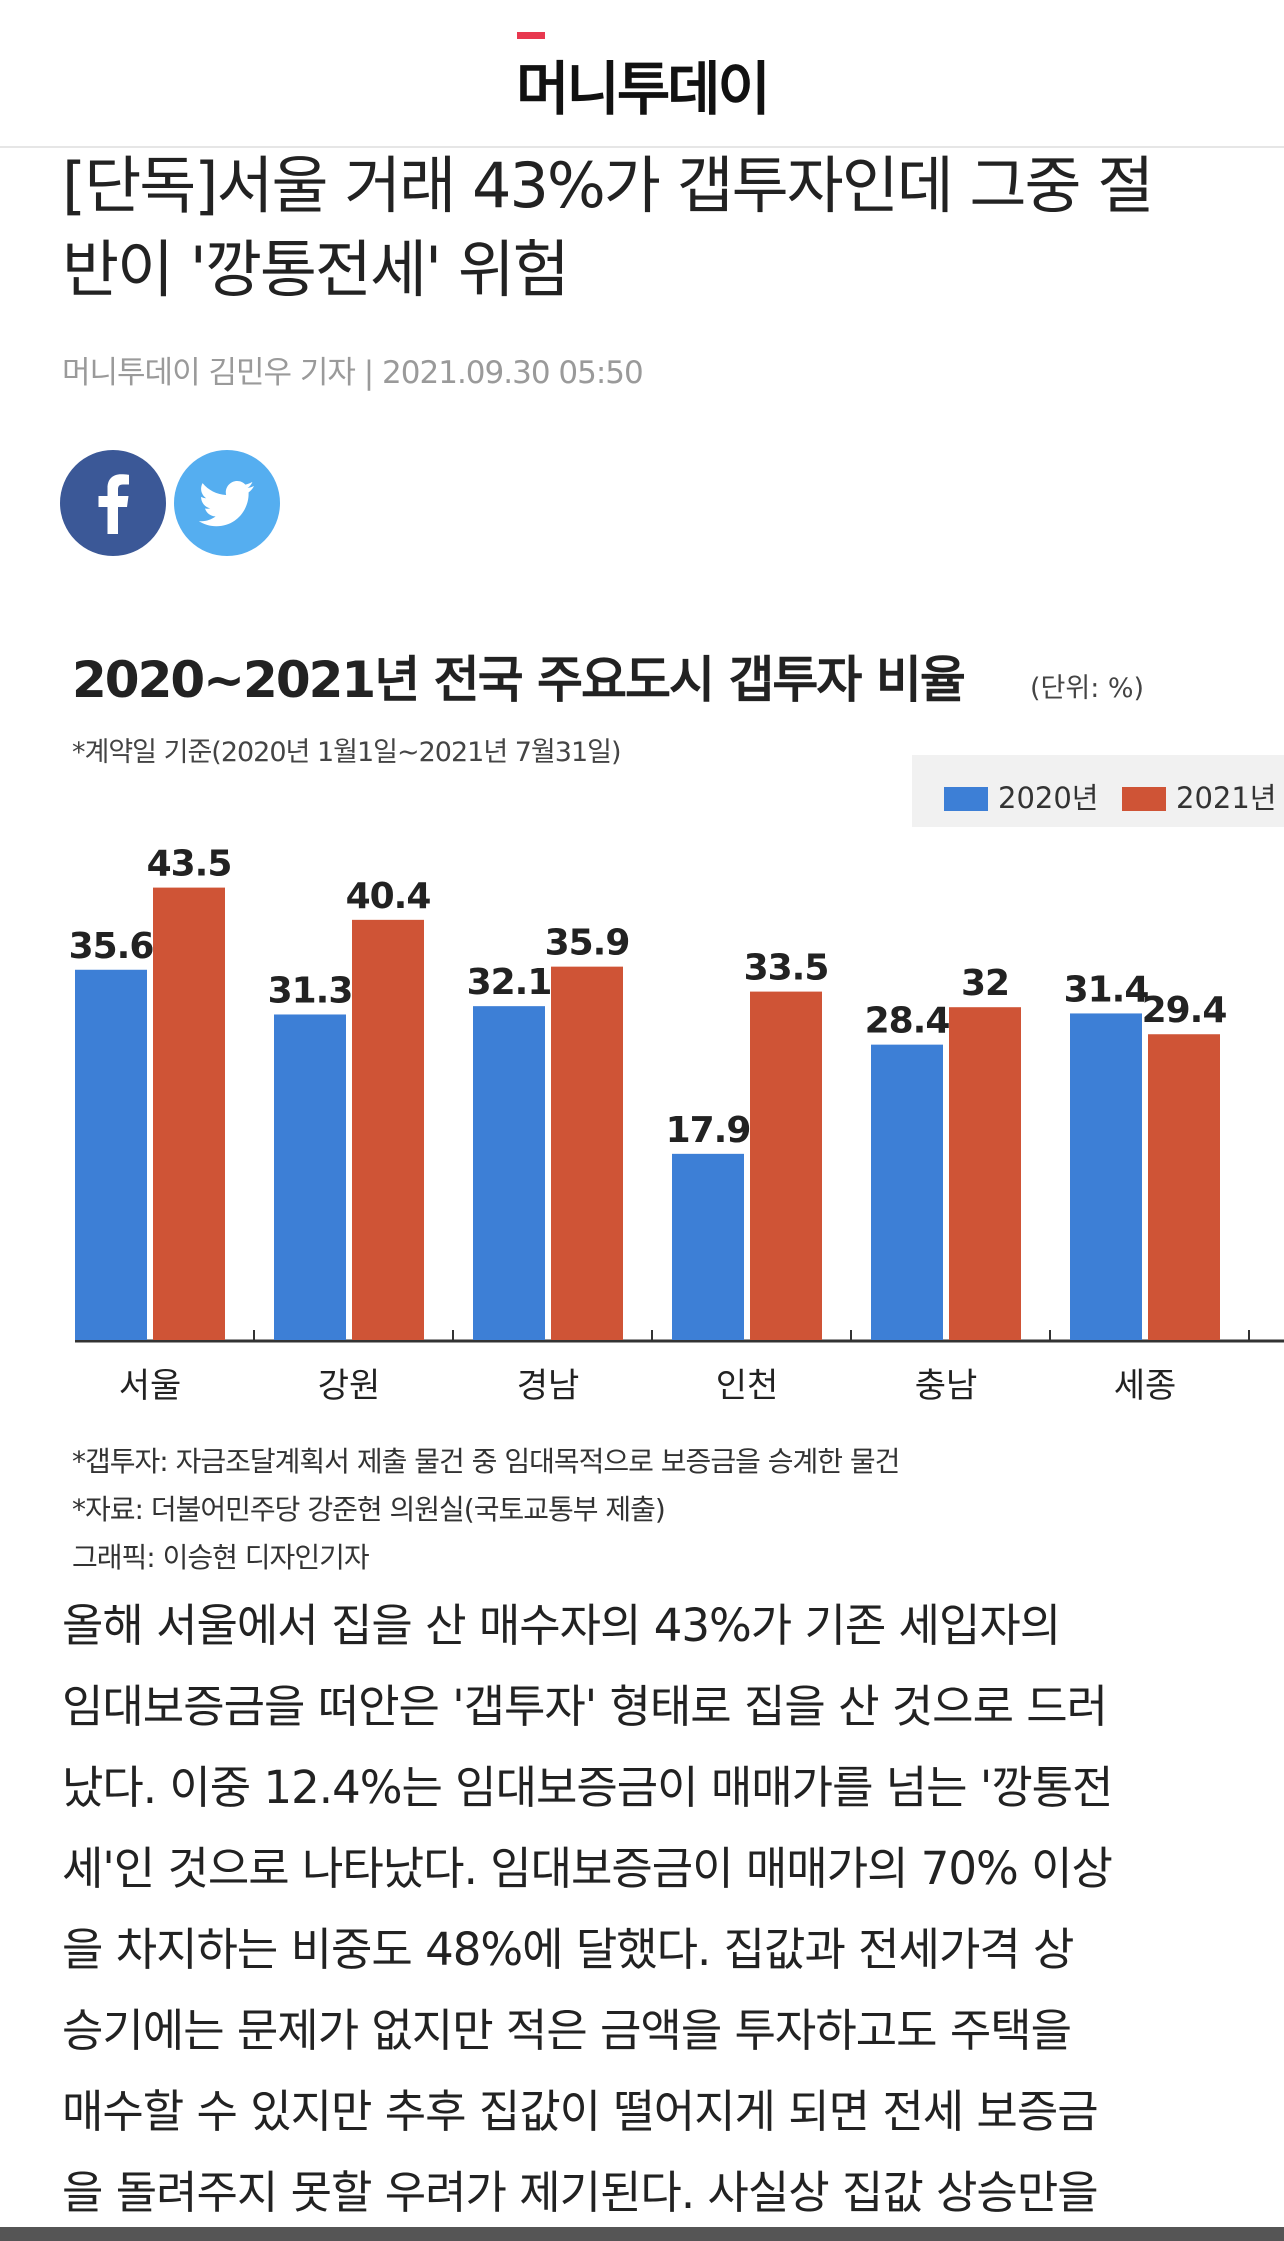 This screenshot has width=1284, height=2241. Describe the element at coordinates (985, 983) in the screenshot. I see `chart-value-label: 32` at that location.